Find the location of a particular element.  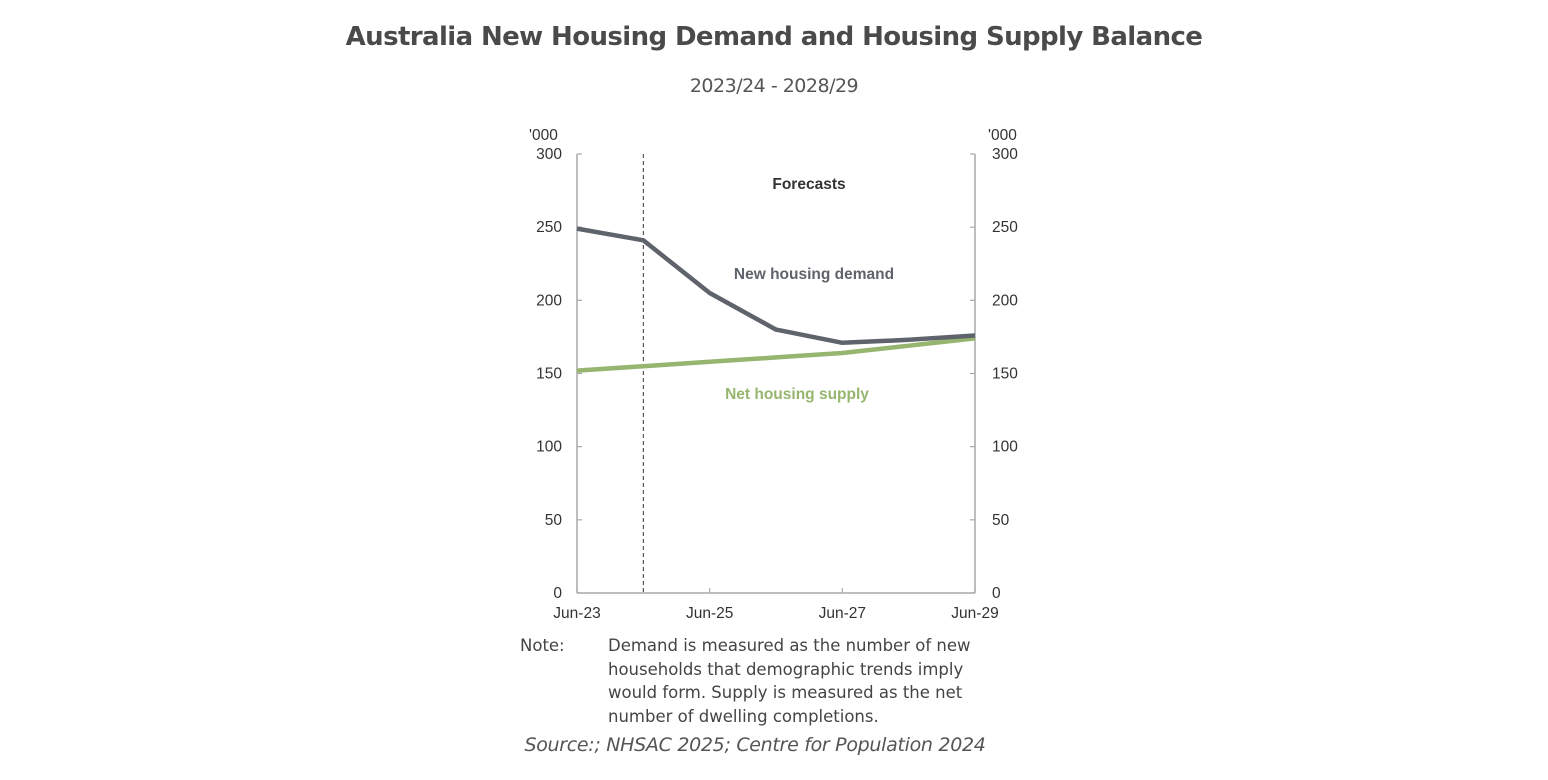

x-tick-label: Jun-25 is located at coordinates (709, 613).